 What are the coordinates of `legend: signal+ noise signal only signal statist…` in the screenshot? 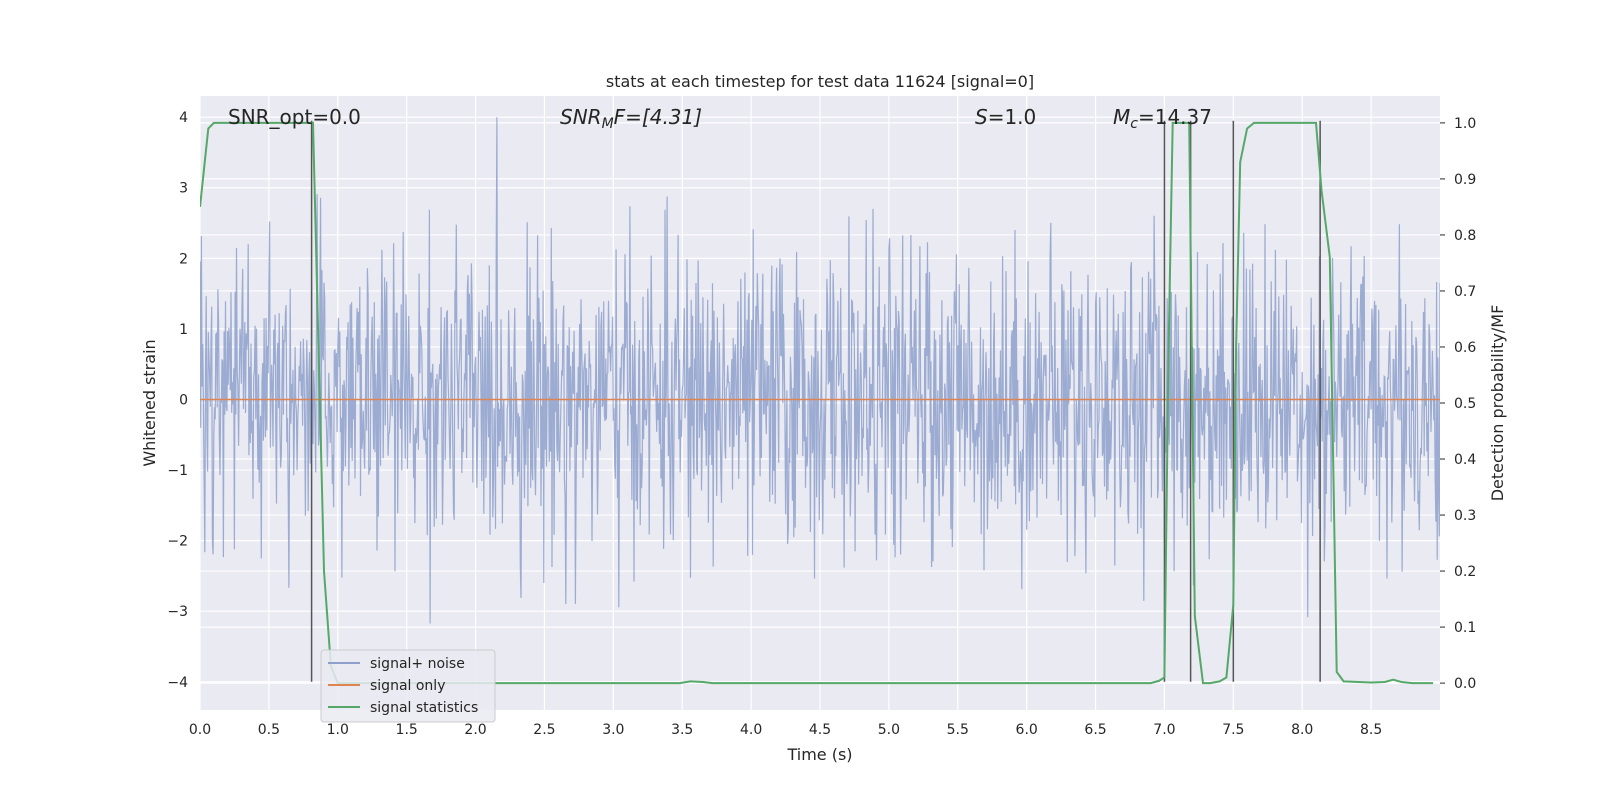 It's located at (408, 686).